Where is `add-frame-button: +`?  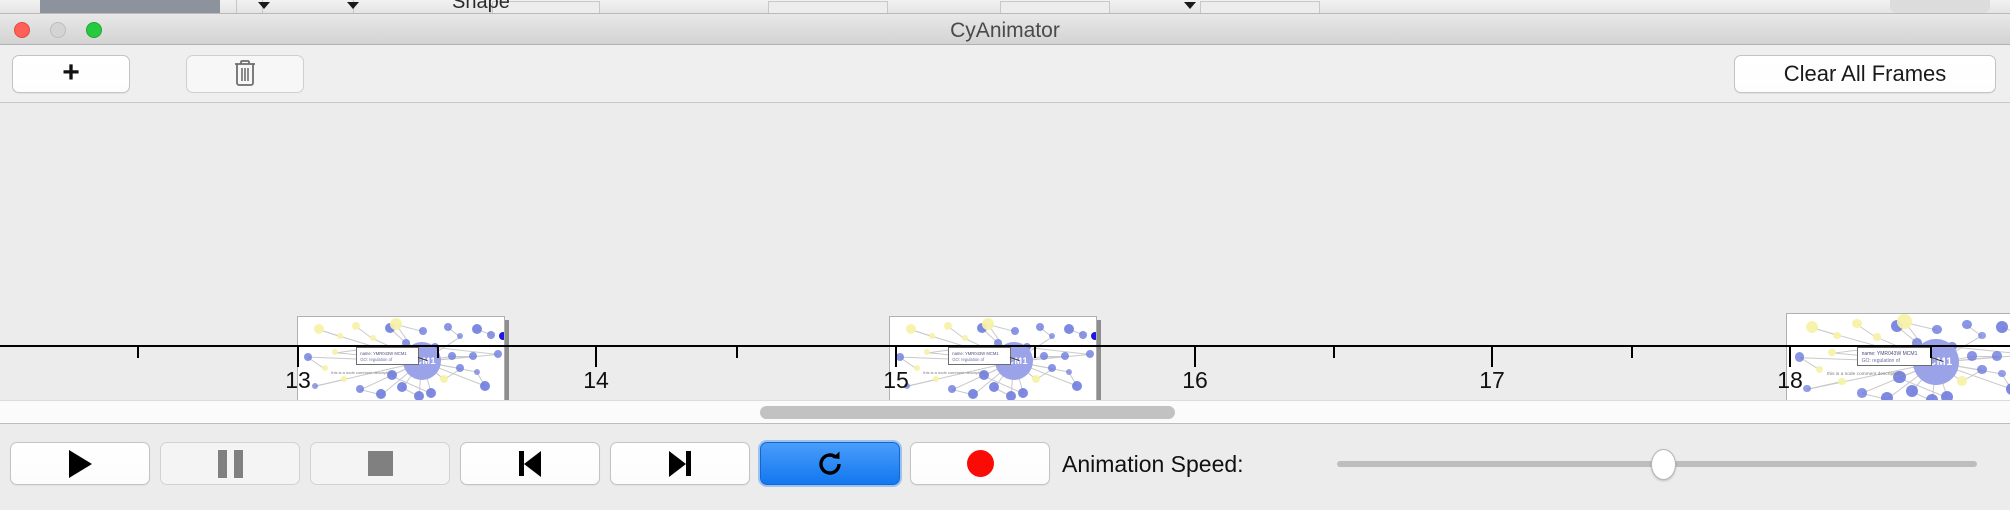 add-frame-button: + is located at coordinates (71, 74).